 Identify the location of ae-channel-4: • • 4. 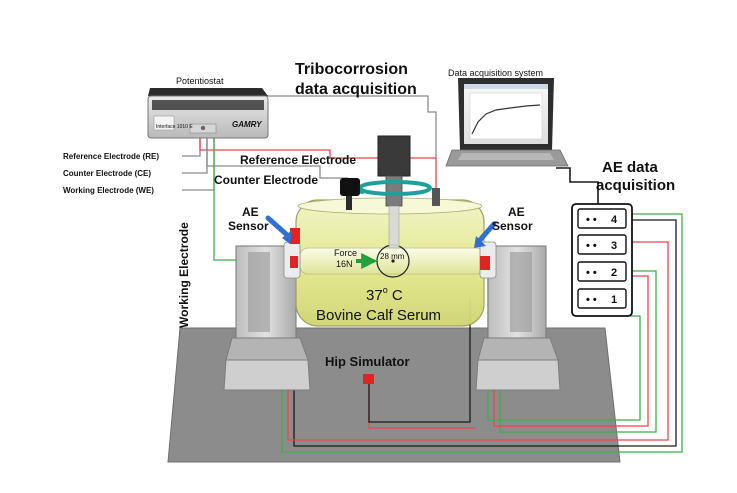
(602, 218).